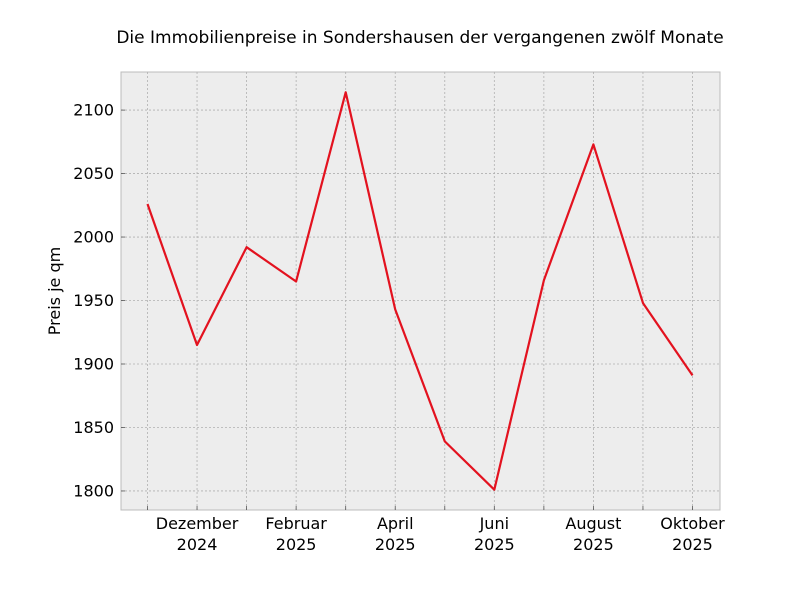 The image size is (800, 600). What do you see at coordinates (93, 173) in the screenshot?
I see `y-tick-label: 2050` at bounding box center [93, 173].